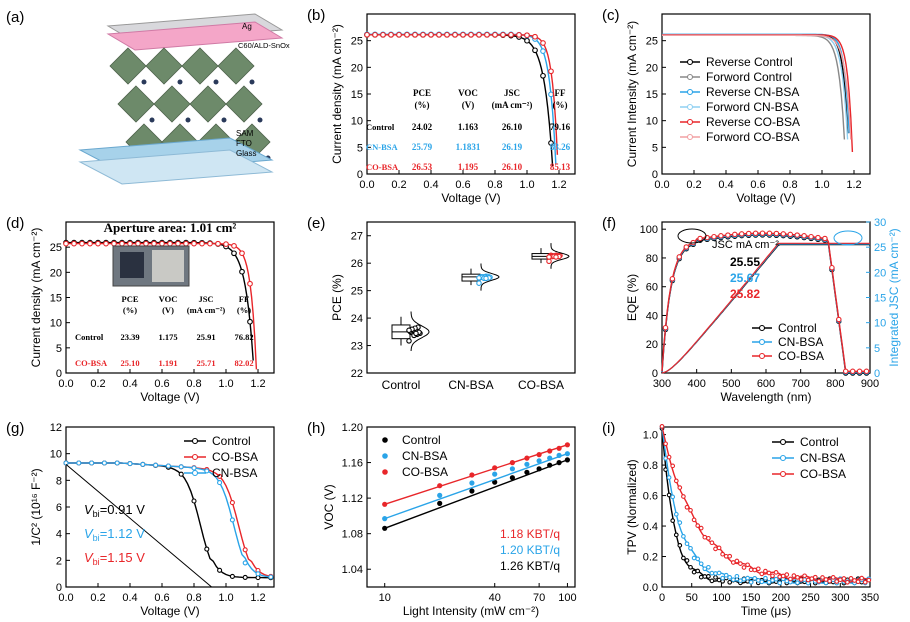 This screenshot has height=622, width=910. I want to click on y-tick-label: 15, so click(56, 299).